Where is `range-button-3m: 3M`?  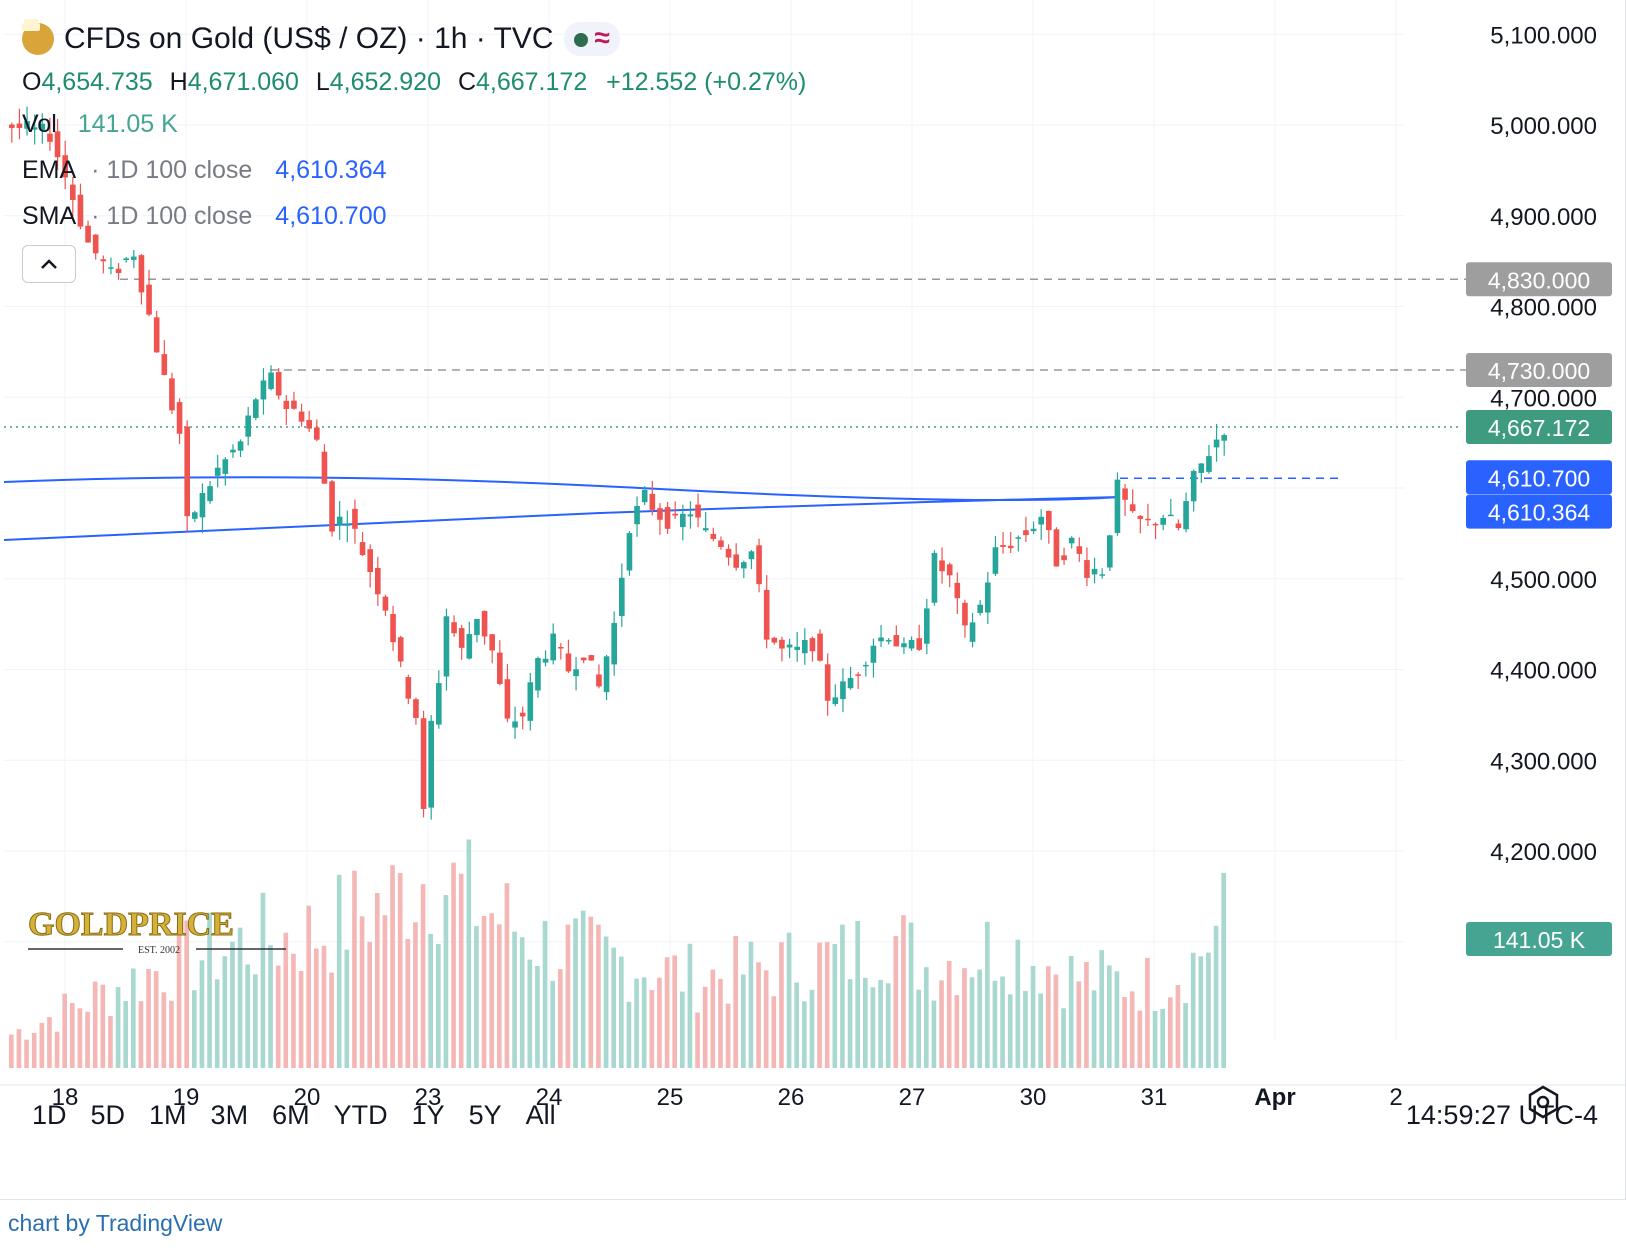 range-button-3m: 3M is located at coordinates (229, 1115).